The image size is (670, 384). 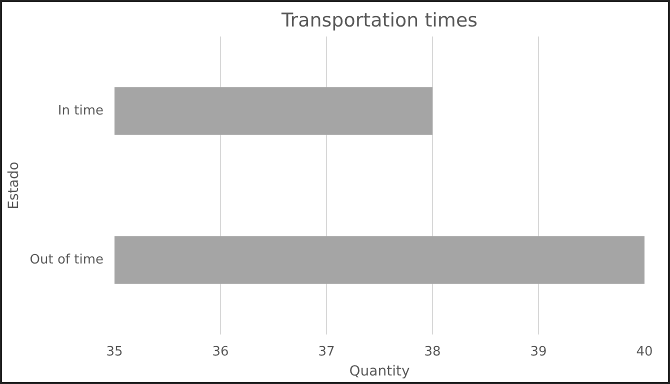 I want to click on x-tick-label: 40, so click(x=644, y=352).